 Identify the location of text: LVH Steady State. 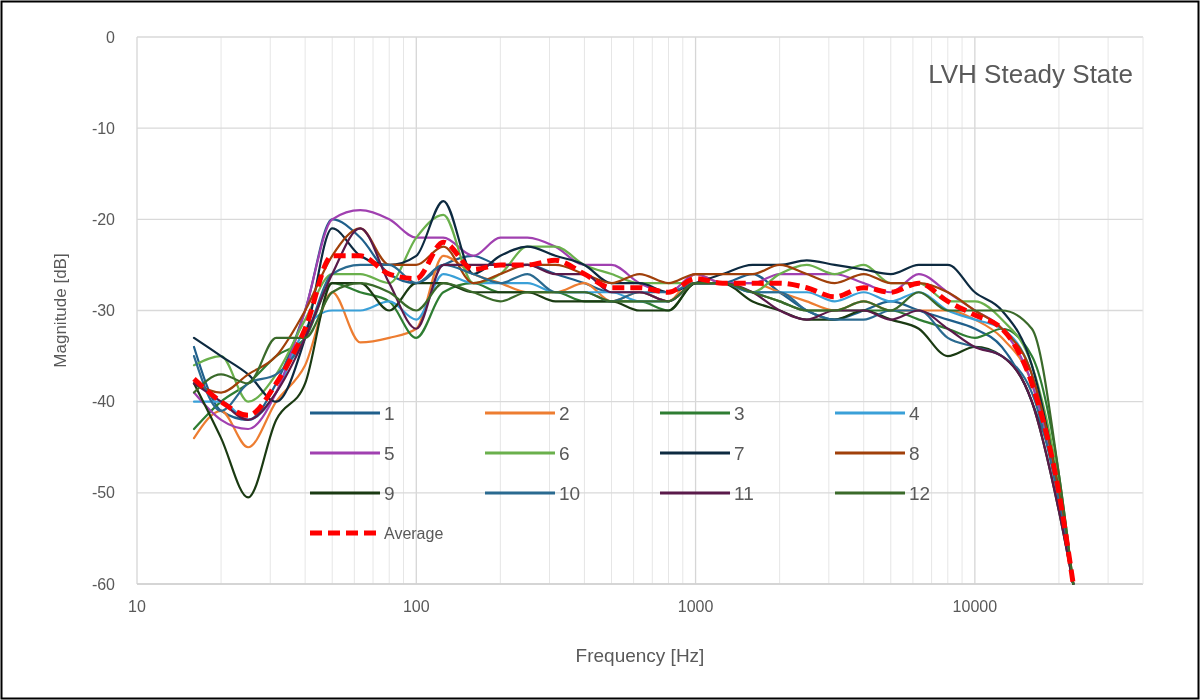
(1030, 74).